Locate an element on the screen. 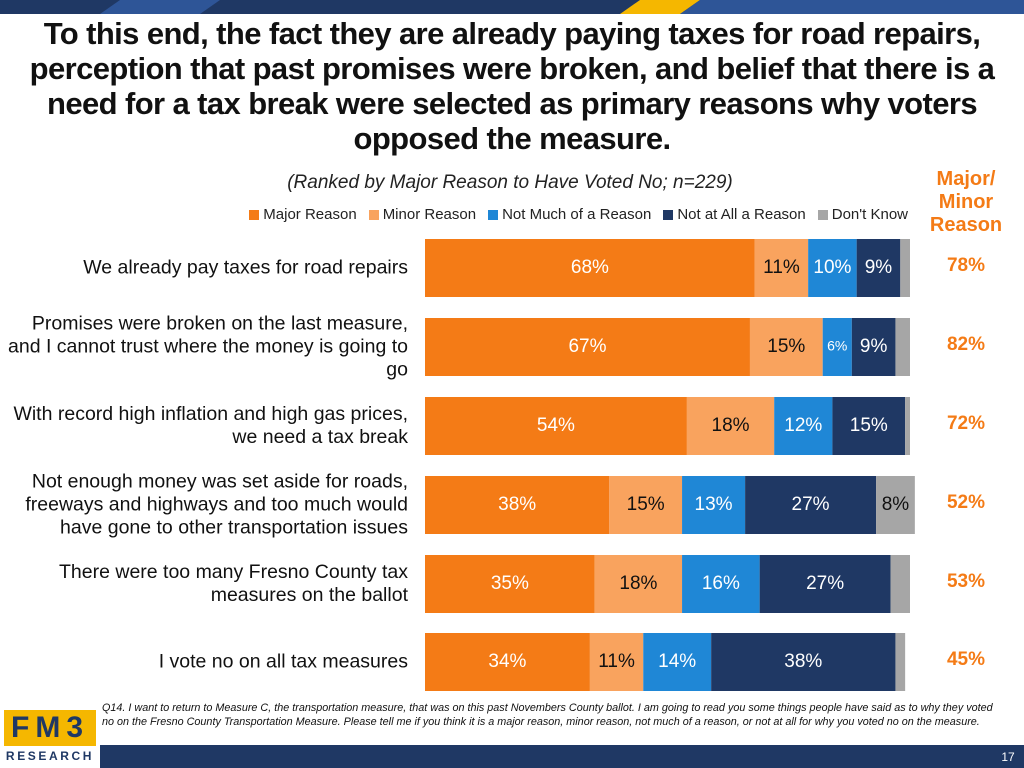 The image size is (1024, 768). legend-item: Not at All a Reason is located at coordinates (734, 214).